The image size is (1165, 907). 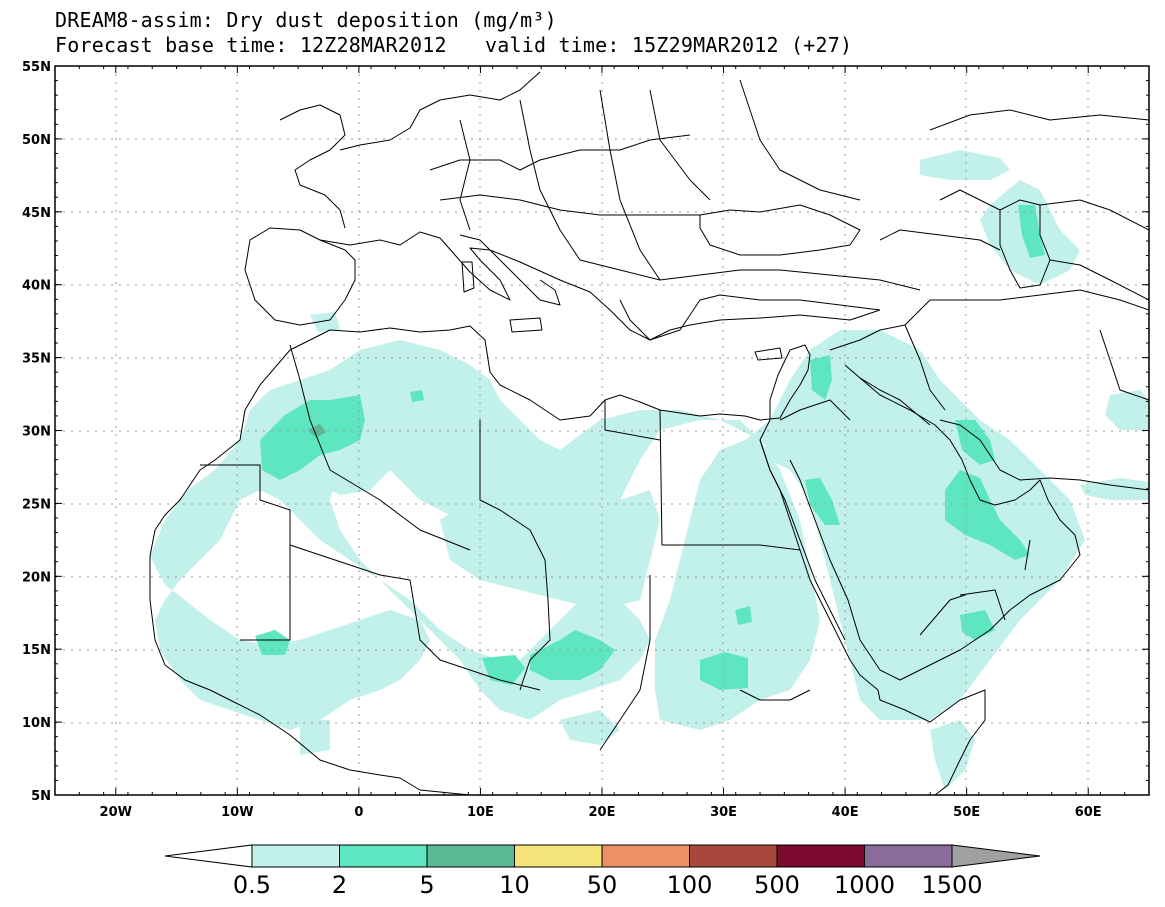 I want to click on lon-tick-label: 50E, so click(x=966, y=812).